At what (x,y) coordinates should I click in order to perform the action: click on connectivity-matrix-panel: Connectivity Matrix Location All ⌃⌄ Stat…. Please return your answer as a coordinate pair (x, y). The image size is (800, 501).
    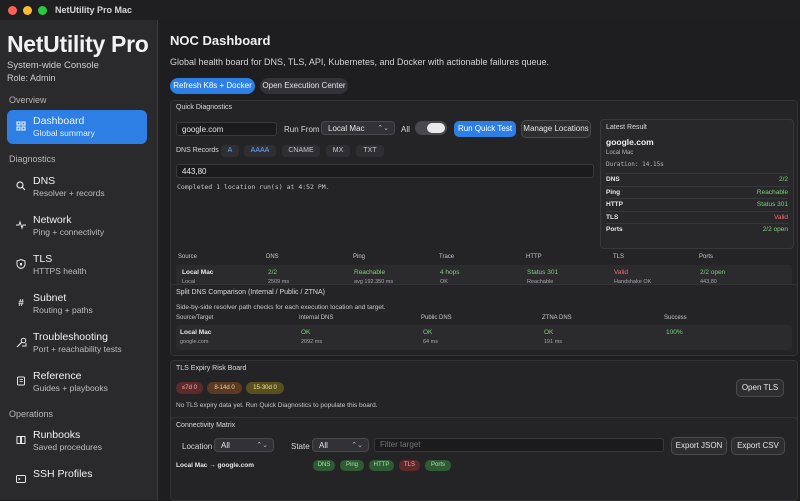
    Looking at the image, I should click on (484, 459).